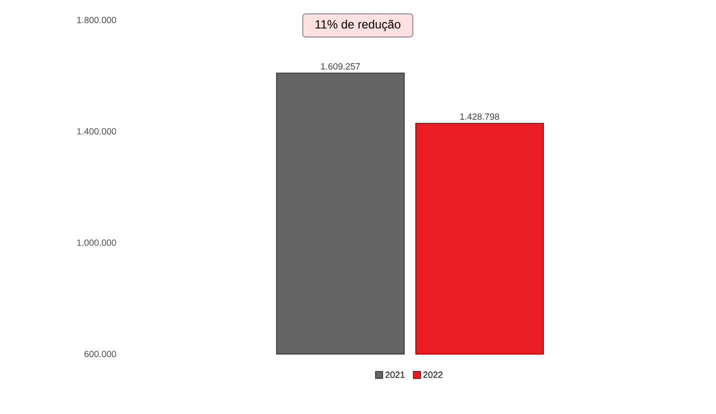 This screenshot has height=414, width=716. Describe the element at coordinates (358, 25) in the screenshot. I see `annotation: 11% de redução` at that location.